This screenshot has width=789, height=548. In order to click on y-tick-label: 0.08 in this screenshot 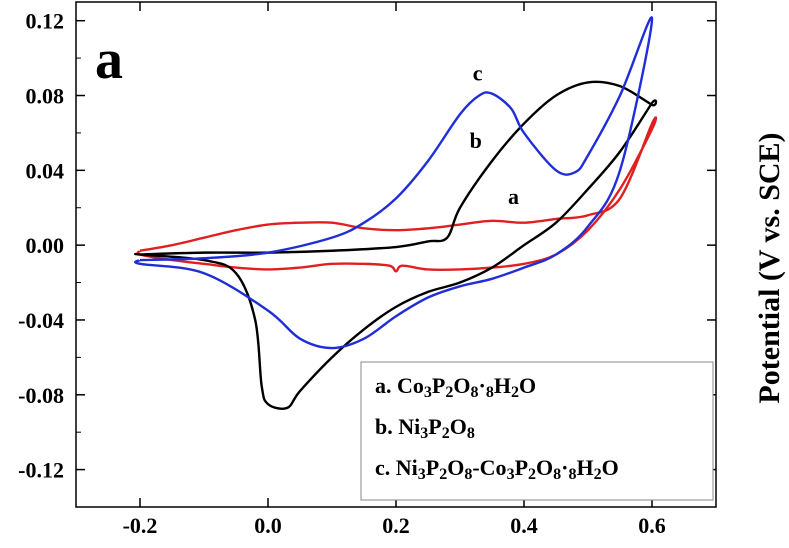, I will do `click(45, 96)`.